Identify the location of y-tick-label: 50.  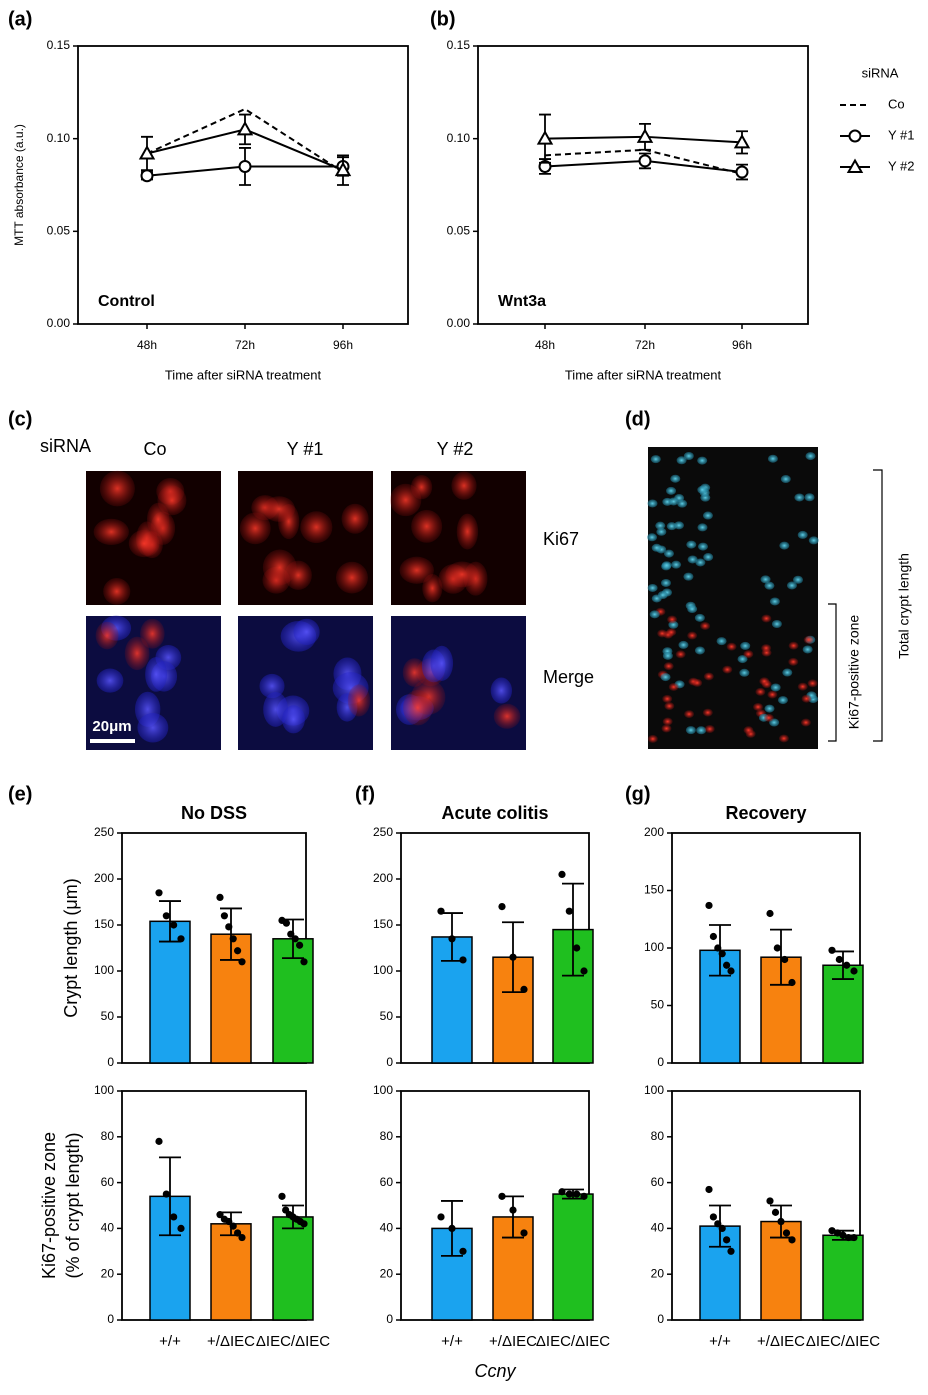
(658, 1005).